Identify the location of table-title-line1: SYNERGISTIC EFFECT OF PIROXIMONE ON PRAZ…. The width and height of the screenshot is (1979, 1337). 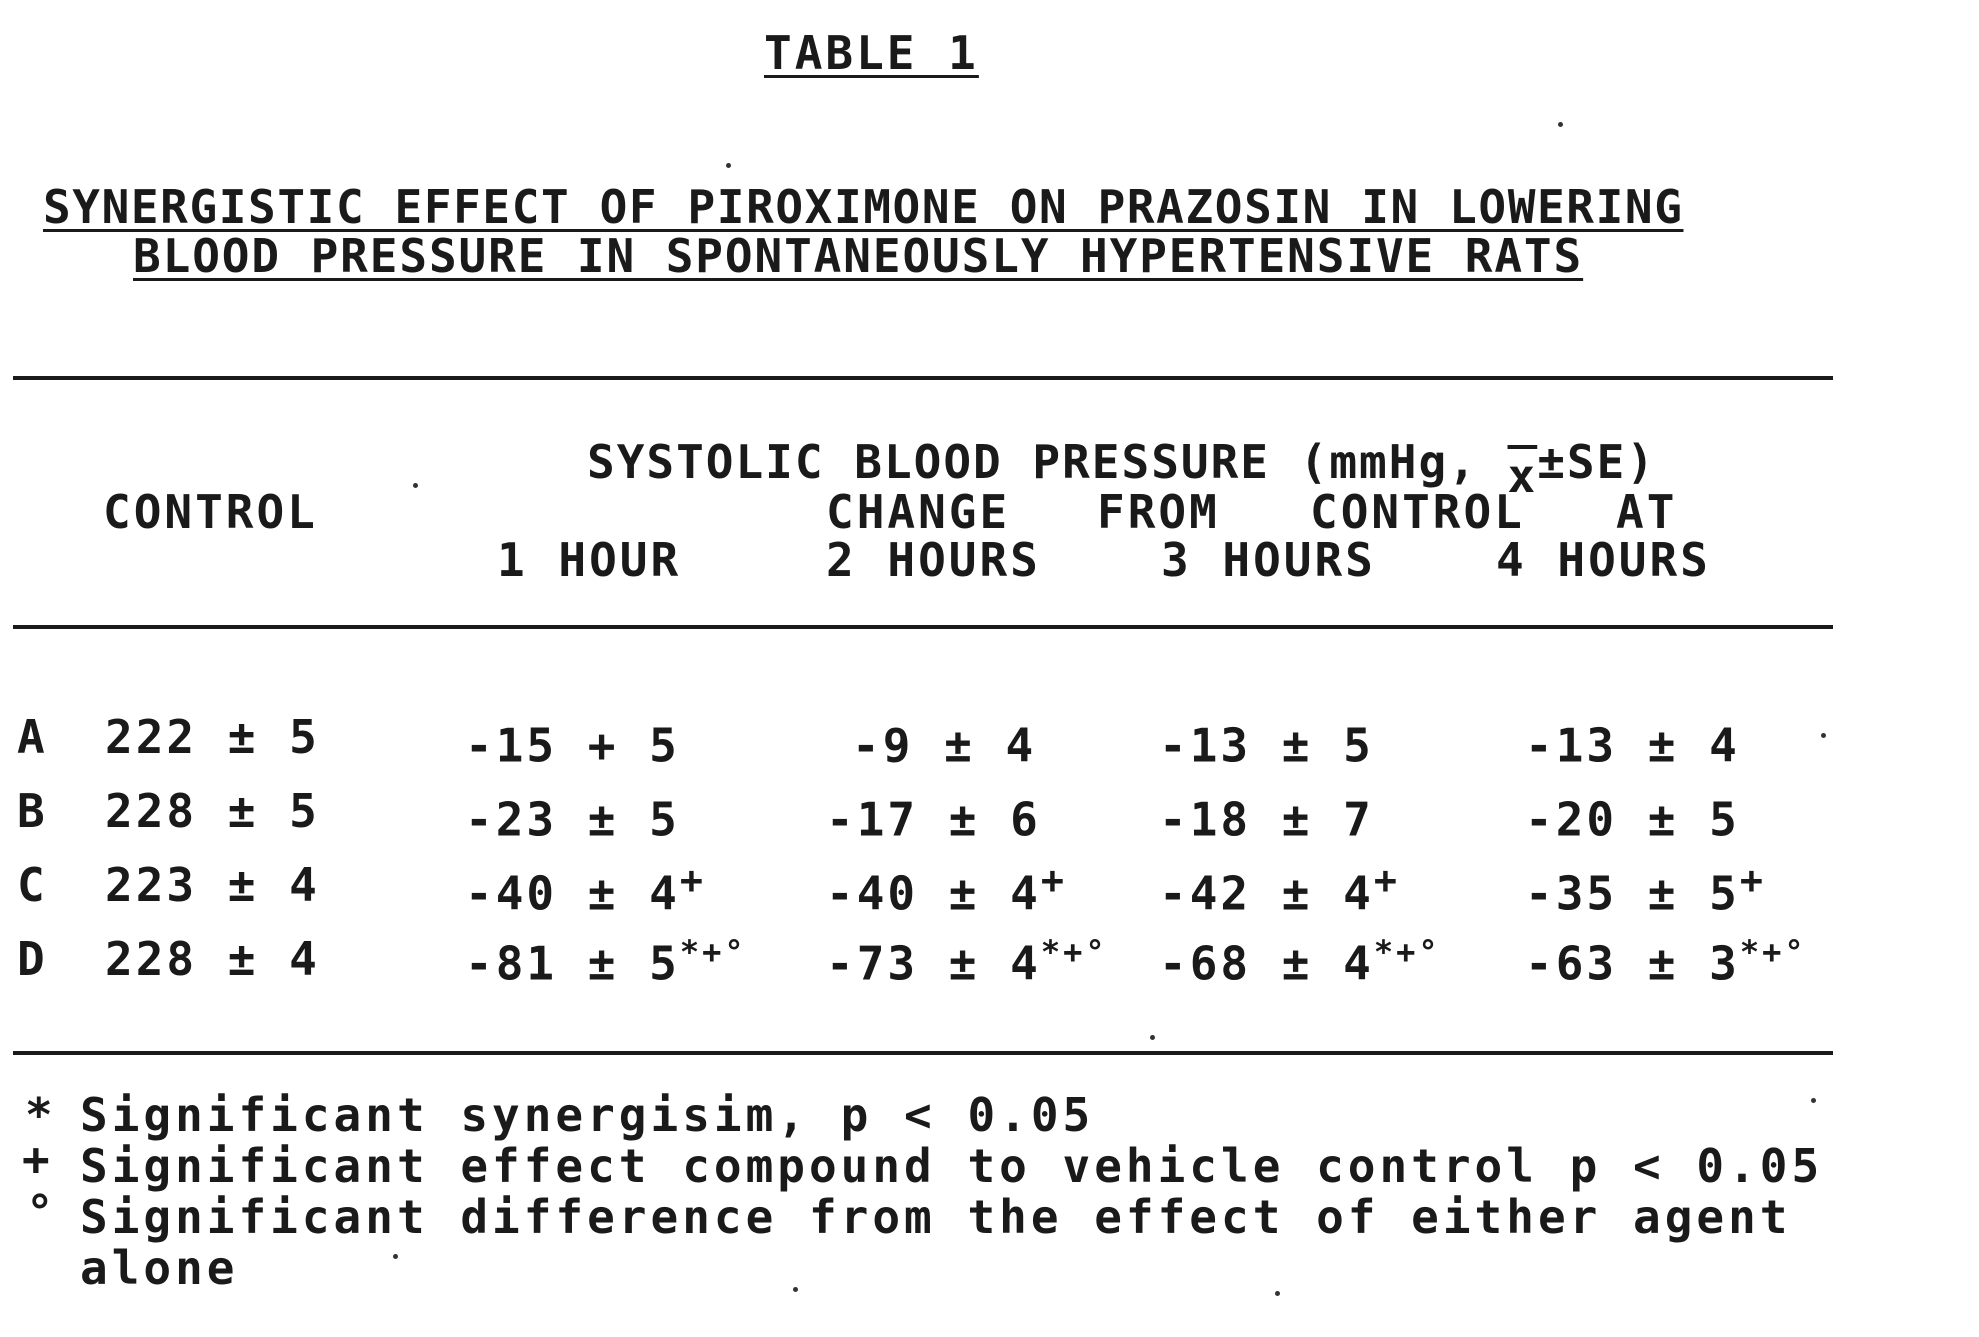
(863, 207).